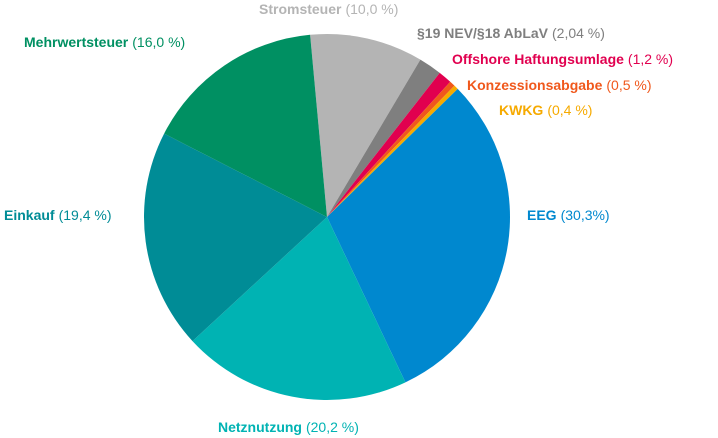  Describe the element at coordinates (542, 215) in the screenshot. I see `label-name: EEG` at that location.